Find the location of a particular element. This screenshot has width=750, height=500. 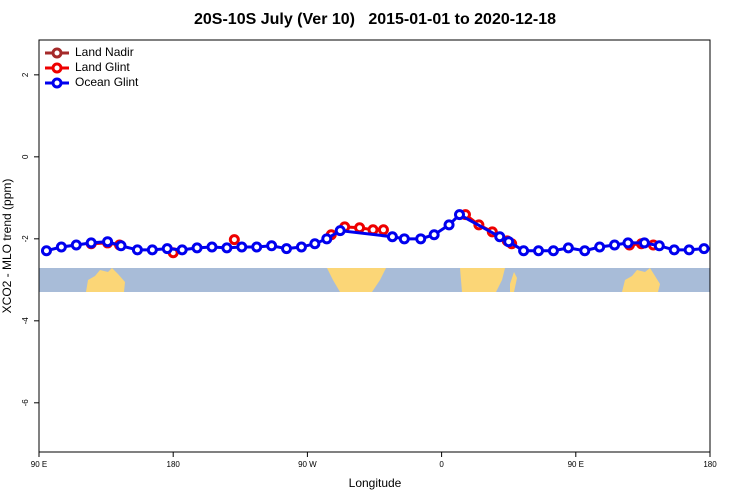

y-tick-label: 0 is located at coordinates (25, 156).